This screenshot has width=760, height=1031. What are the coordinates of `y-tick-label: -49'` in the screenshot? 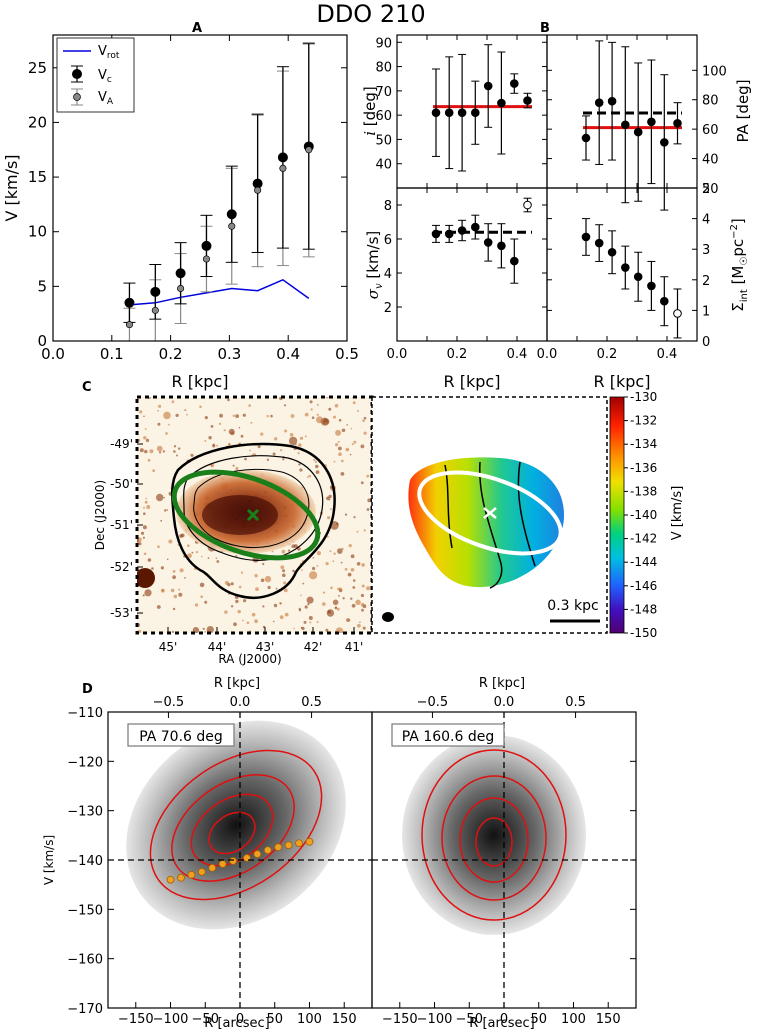 It's located at (121, 444).